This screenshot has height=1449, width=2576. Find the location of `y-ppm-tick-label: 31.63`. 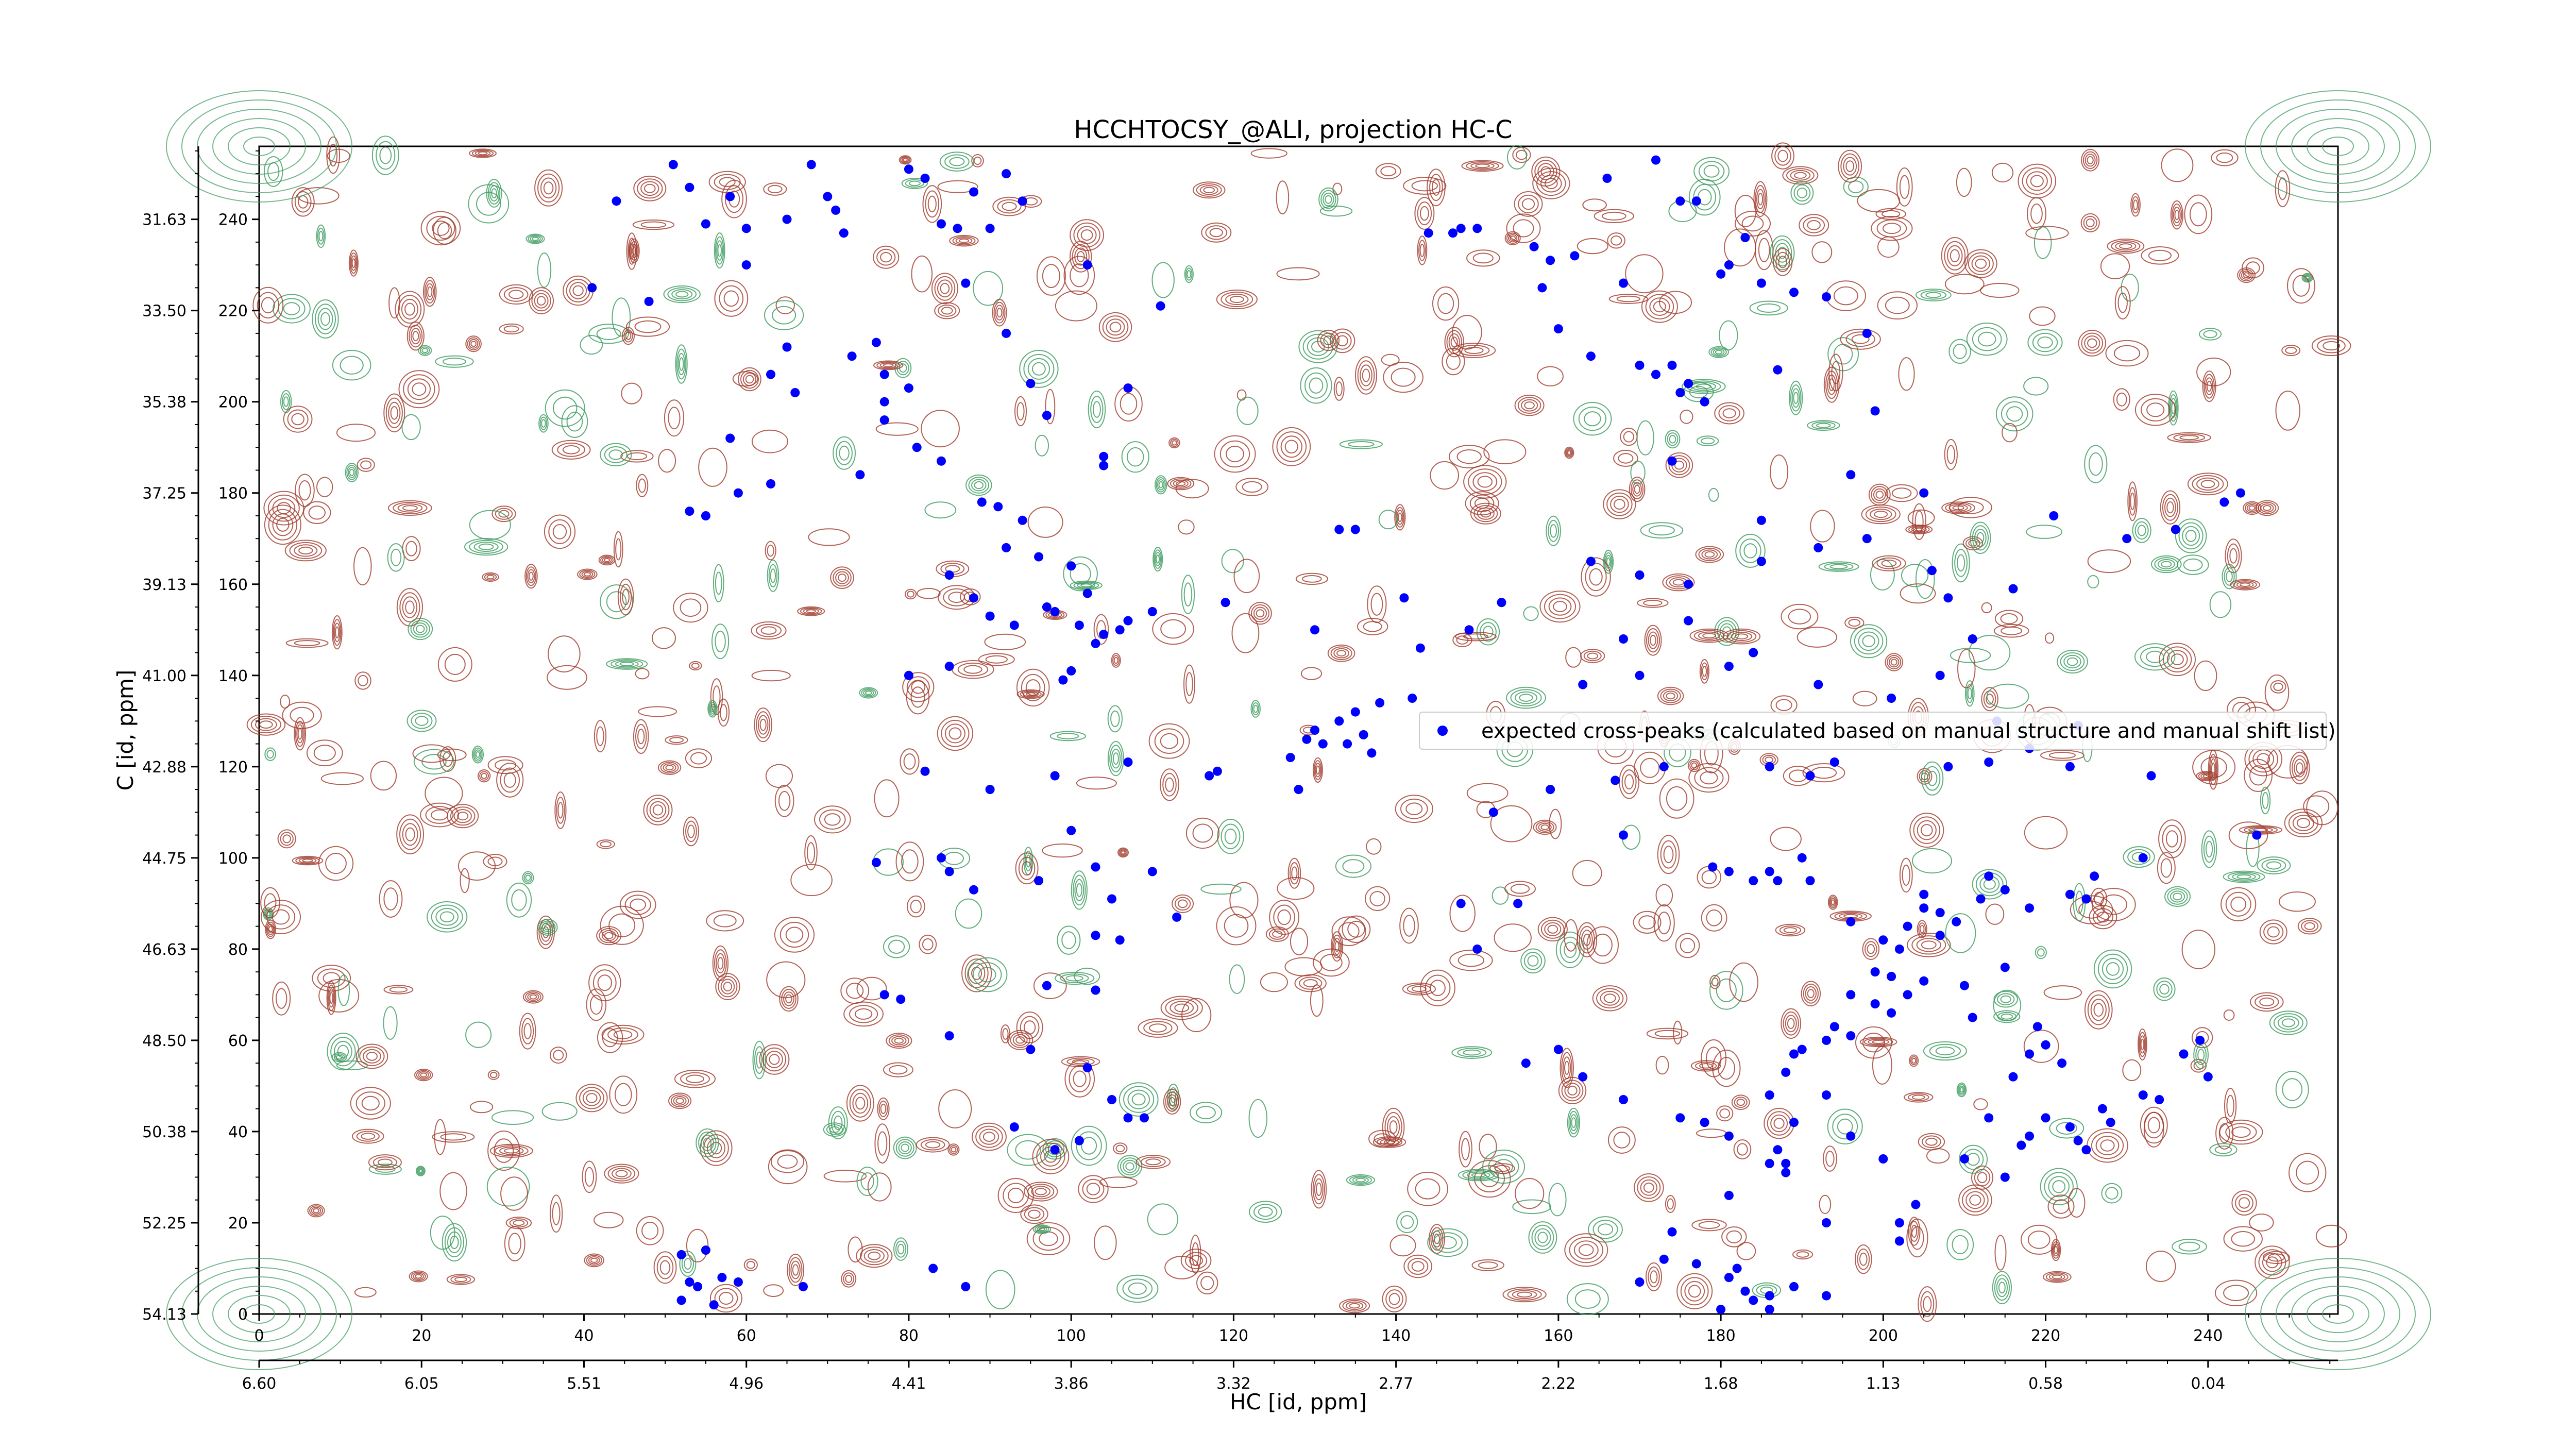

y-ppm-tick-label: 31.63 is located at coordinates (164, 220).